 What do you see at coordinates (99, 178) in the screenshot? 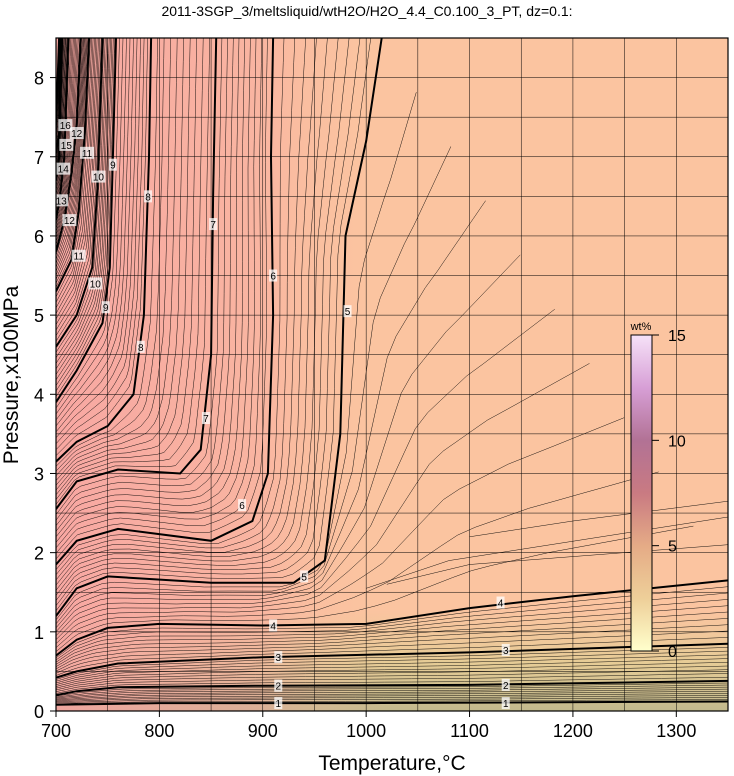
I see `contour-label: 10` at bounding box center [99, 178].